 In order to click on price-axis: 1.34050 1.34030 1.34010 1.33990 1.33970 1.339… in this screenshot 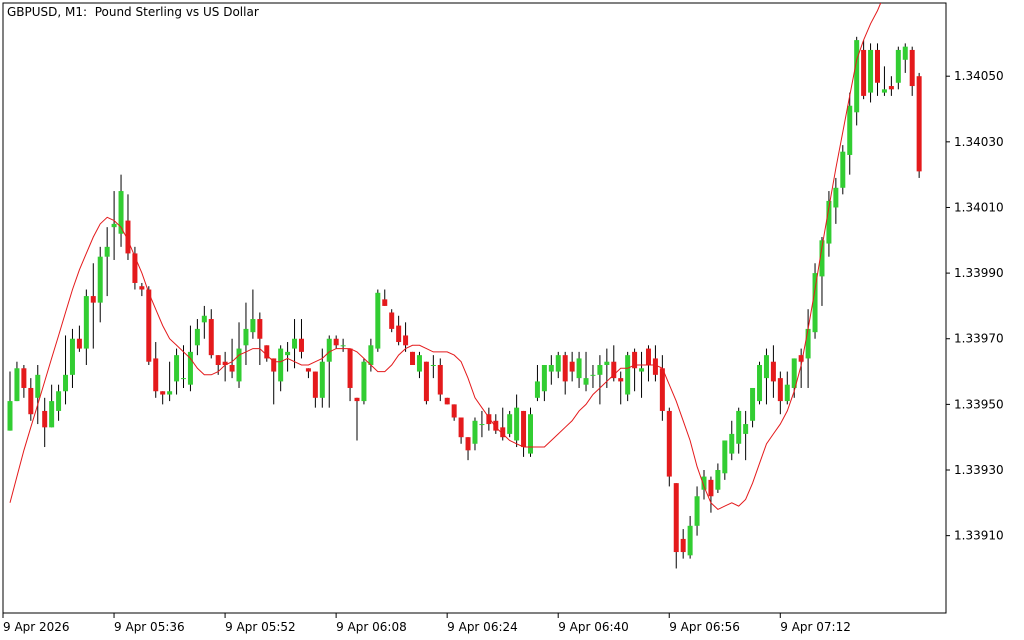, I will do `click(975, 306)`.